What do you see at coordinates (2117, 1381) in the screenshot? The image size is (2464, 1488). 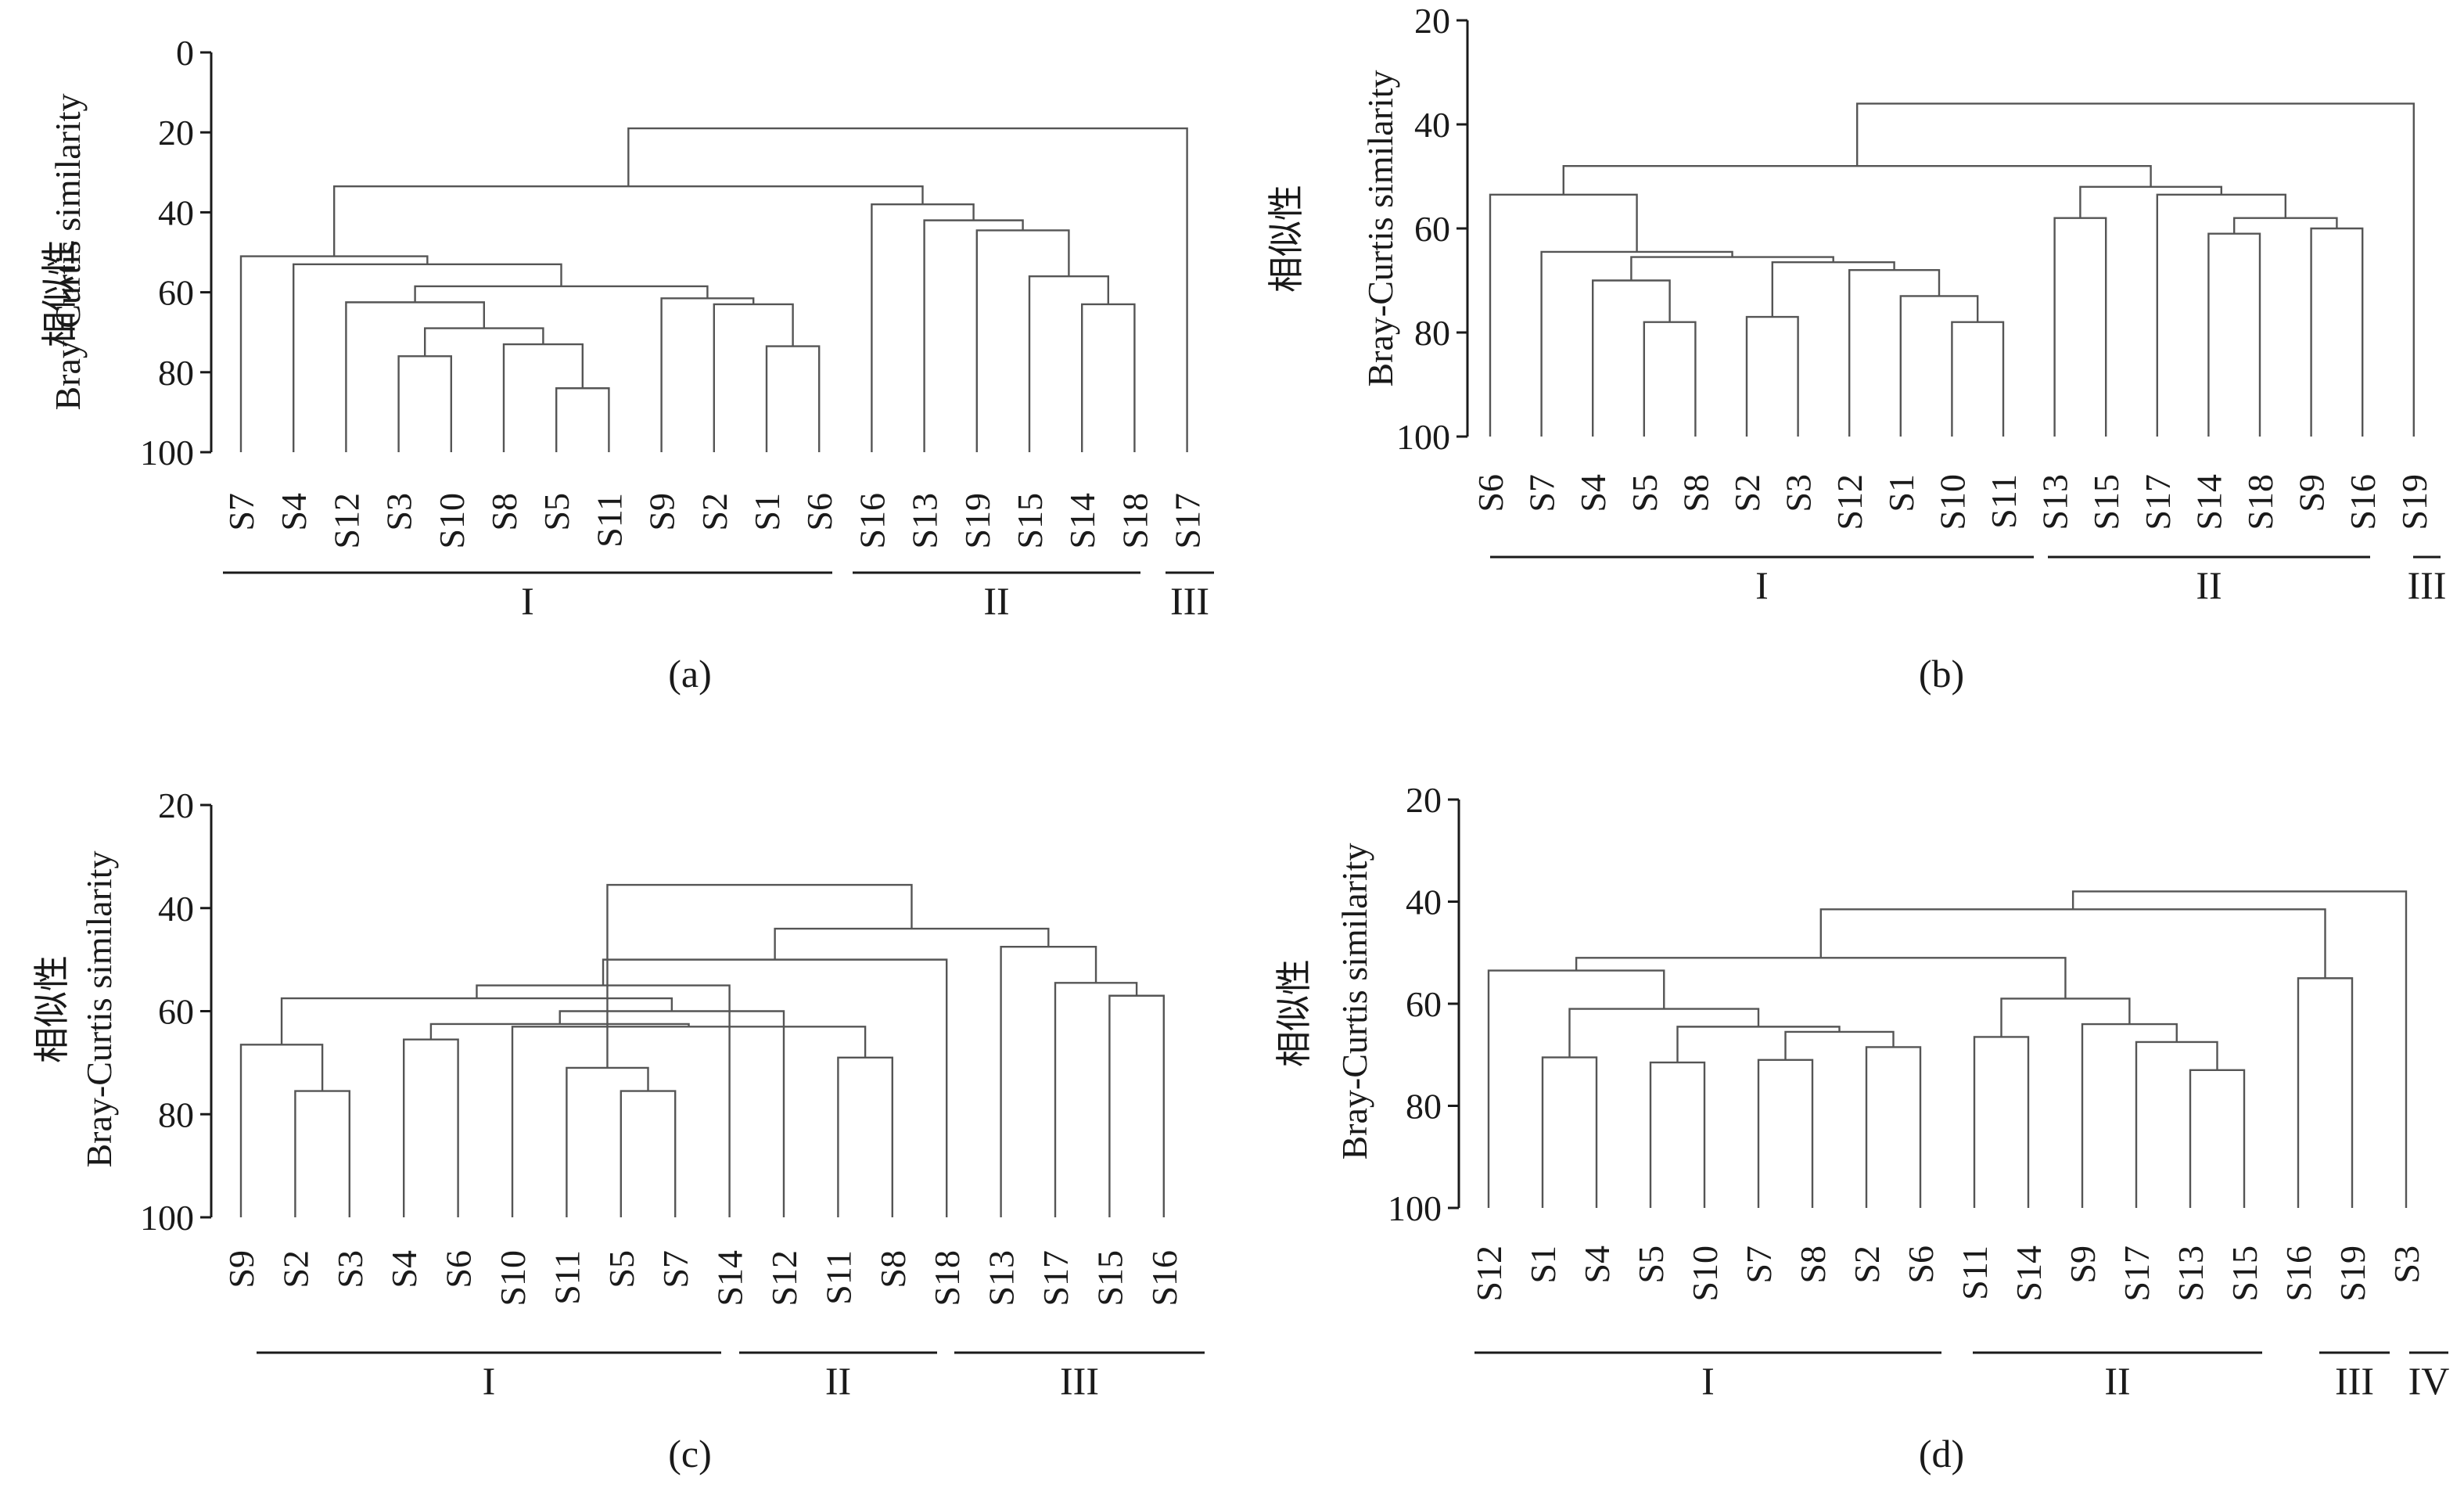 I see `group-label: II` at bounding box center [2117, 1381].